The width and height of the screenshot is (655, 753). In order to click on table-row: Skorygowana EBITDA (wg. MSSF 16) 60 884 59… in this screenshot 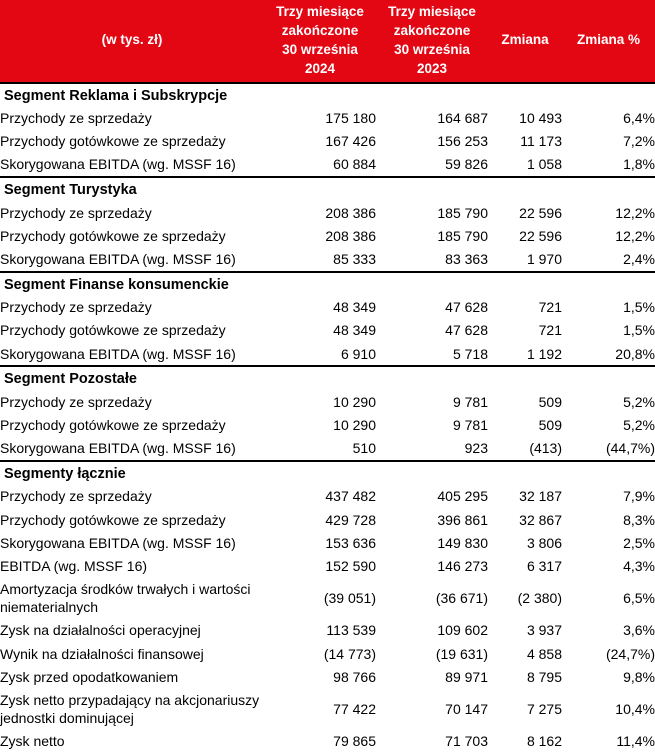, I will do `click(327, 165)`.